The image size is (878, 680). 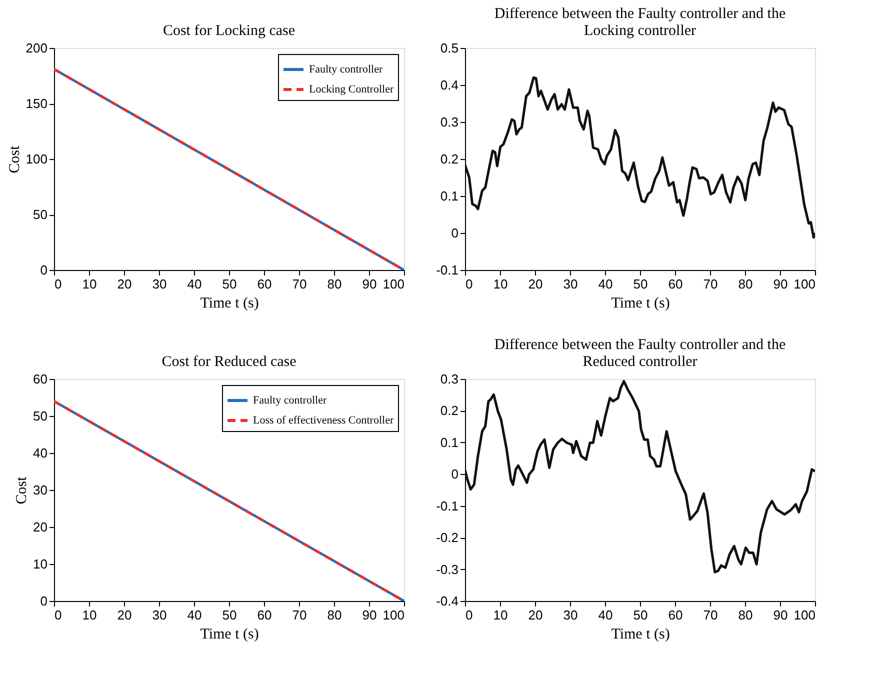 I want to click on y-tick-label: 30, so click(x=40, y=490).